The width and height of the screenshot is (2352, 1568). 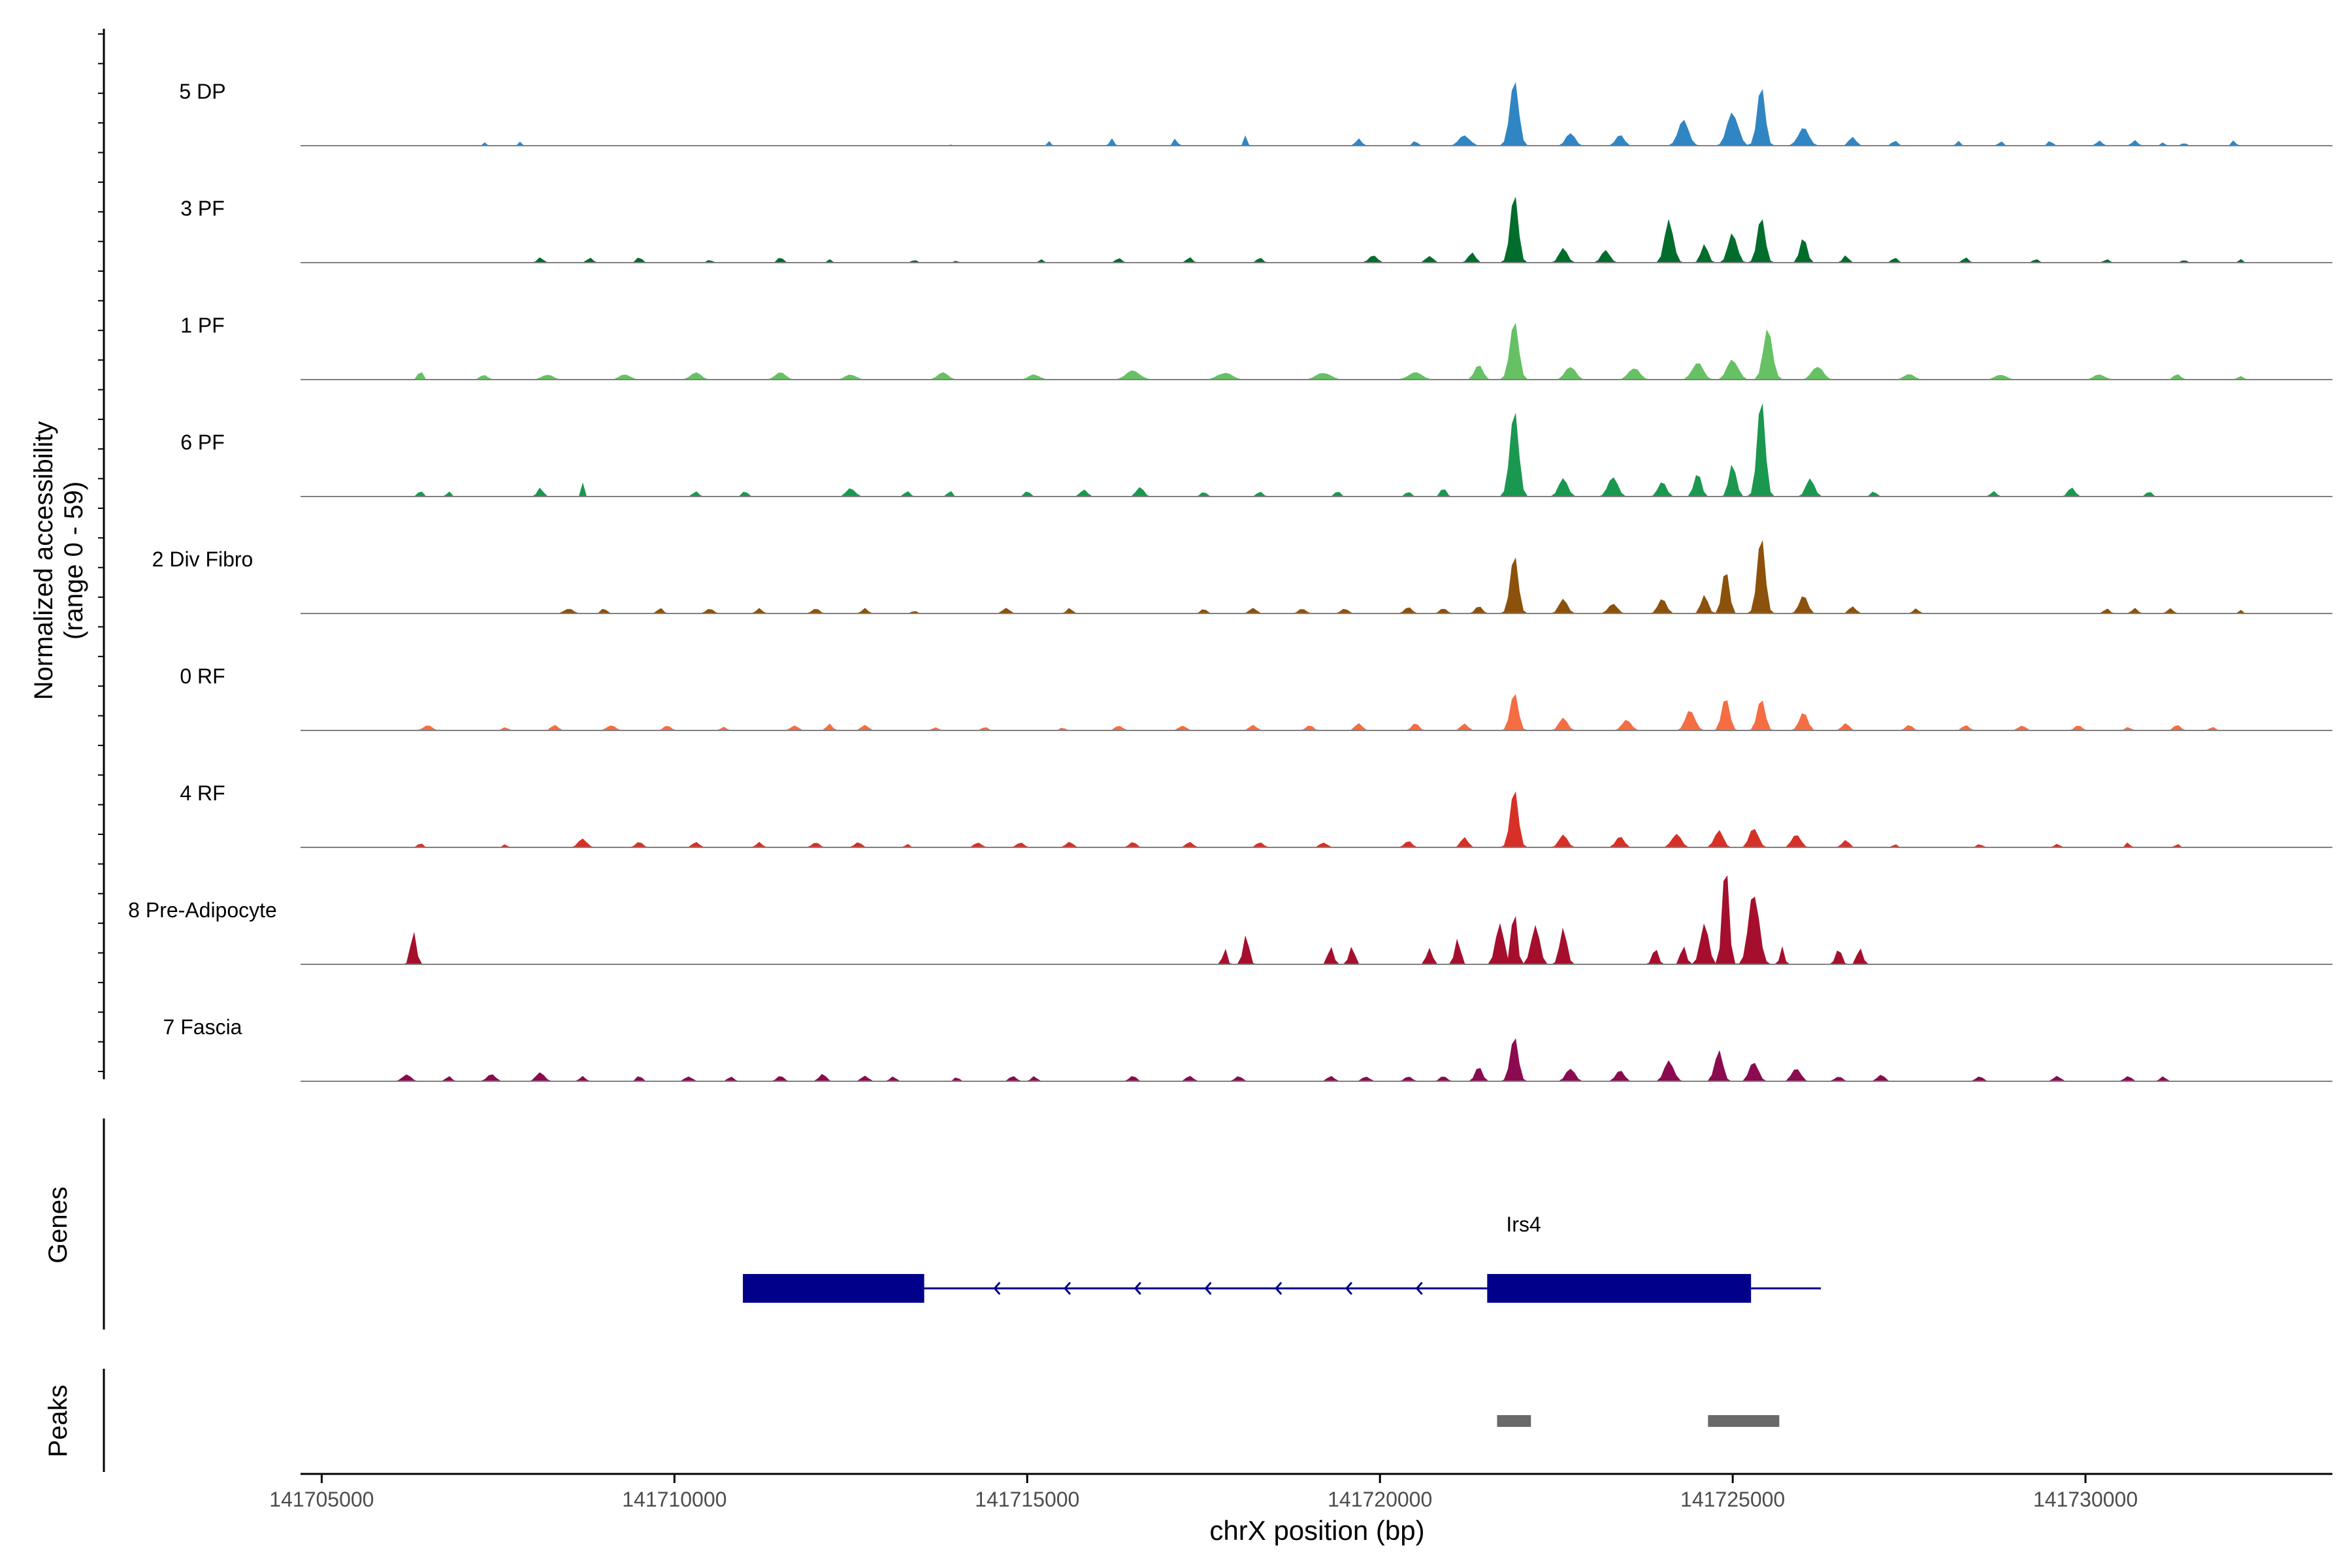 I want to click on track-1: 5 DP, so click(x=1255, y=113).